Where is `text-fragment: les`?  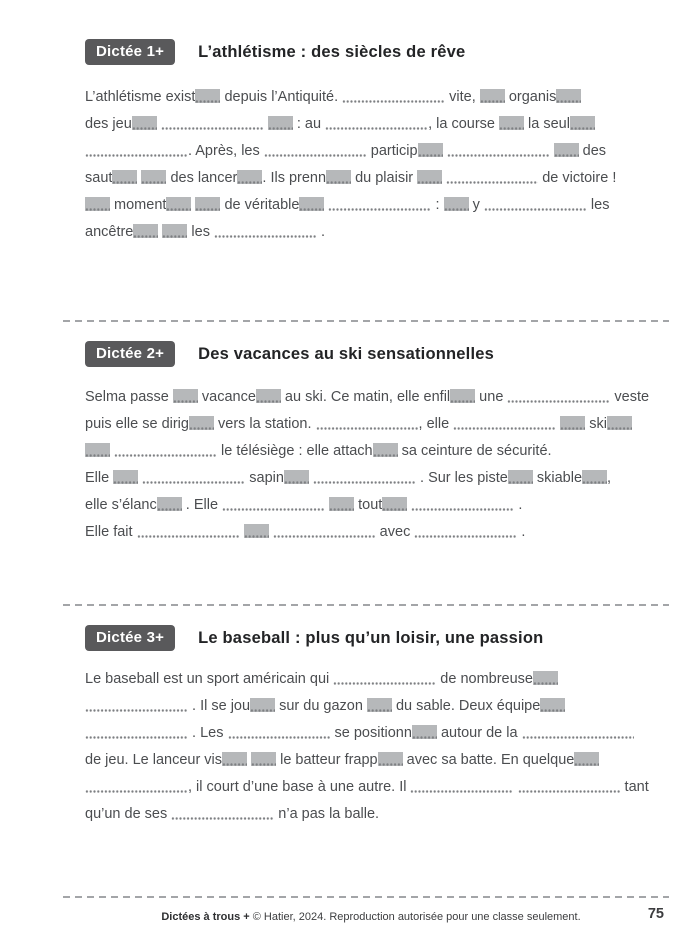
text-fragment: les is located at coordinates (598, 205).